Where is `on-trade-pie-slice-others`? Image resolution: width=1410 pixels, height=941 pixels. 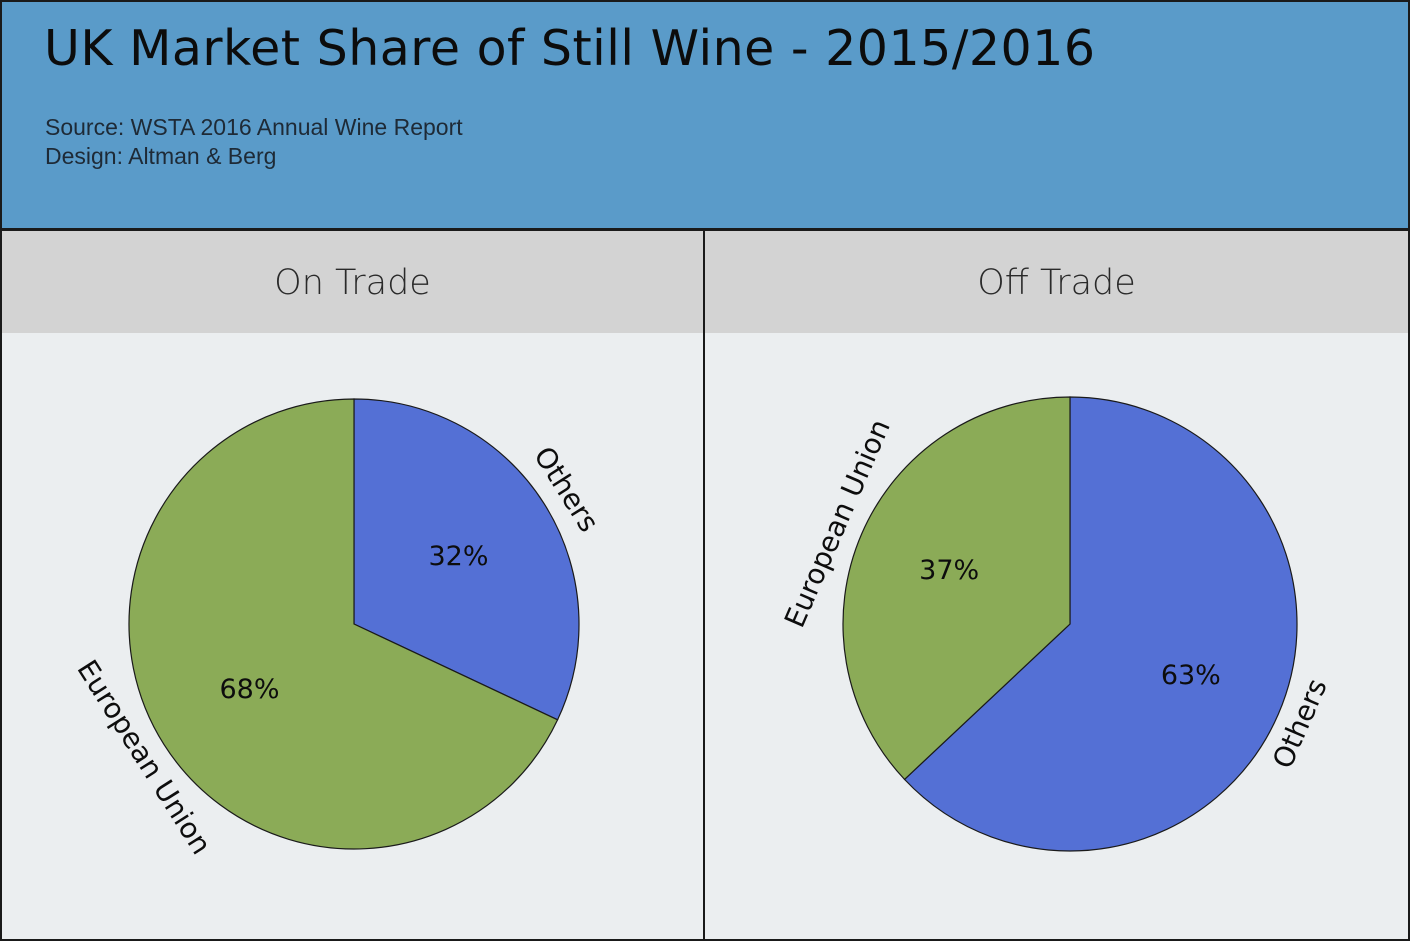 on-trade-pie-slice-others is located at coordinates (466, 559).